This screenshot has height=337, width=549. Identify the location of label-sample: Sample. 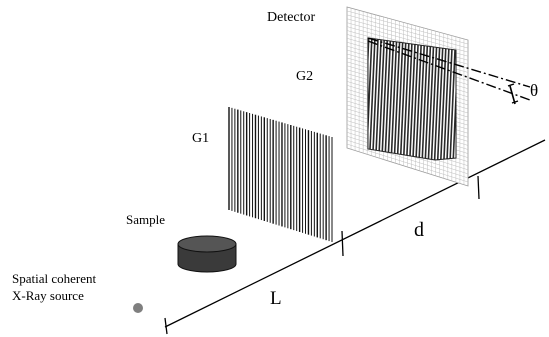
(145, 219).